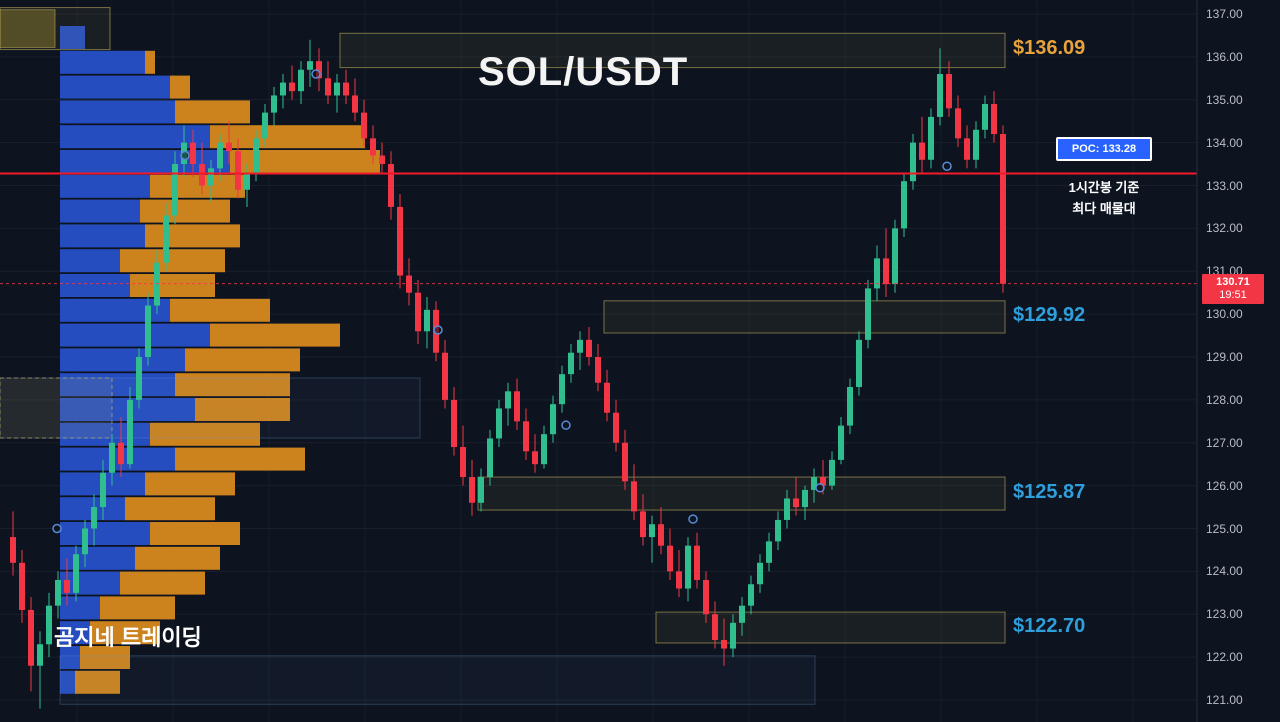 The width and height of the screenshot is (1280, 722). What do you see at coordinates (1104, 149) in the screenshot?
I see `poc-badge: POC: 133.28` at bounding box center [1104, 149].